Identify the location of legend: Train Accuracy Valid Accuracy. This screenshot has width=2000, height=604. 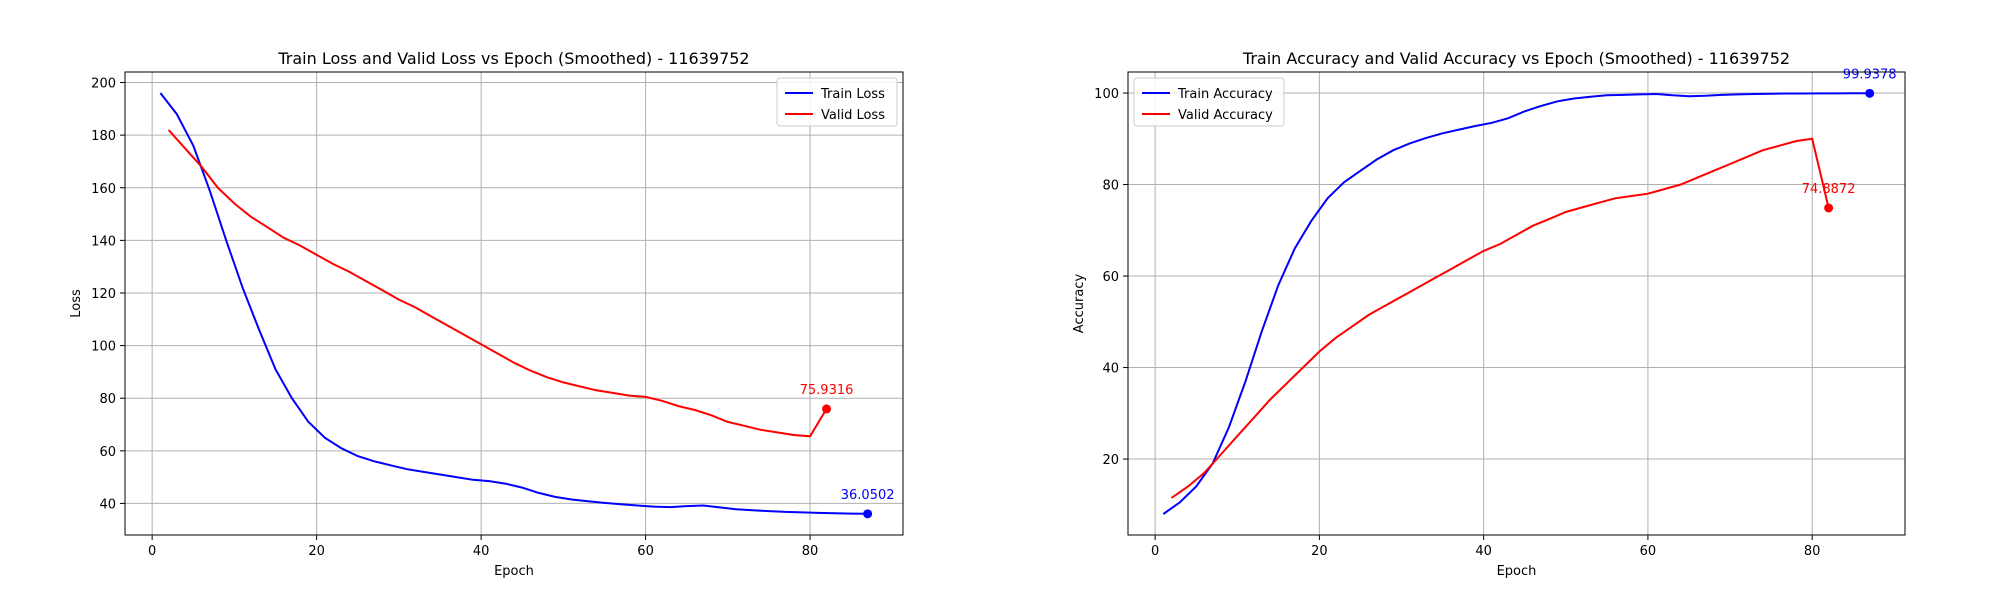
(1209, 102).